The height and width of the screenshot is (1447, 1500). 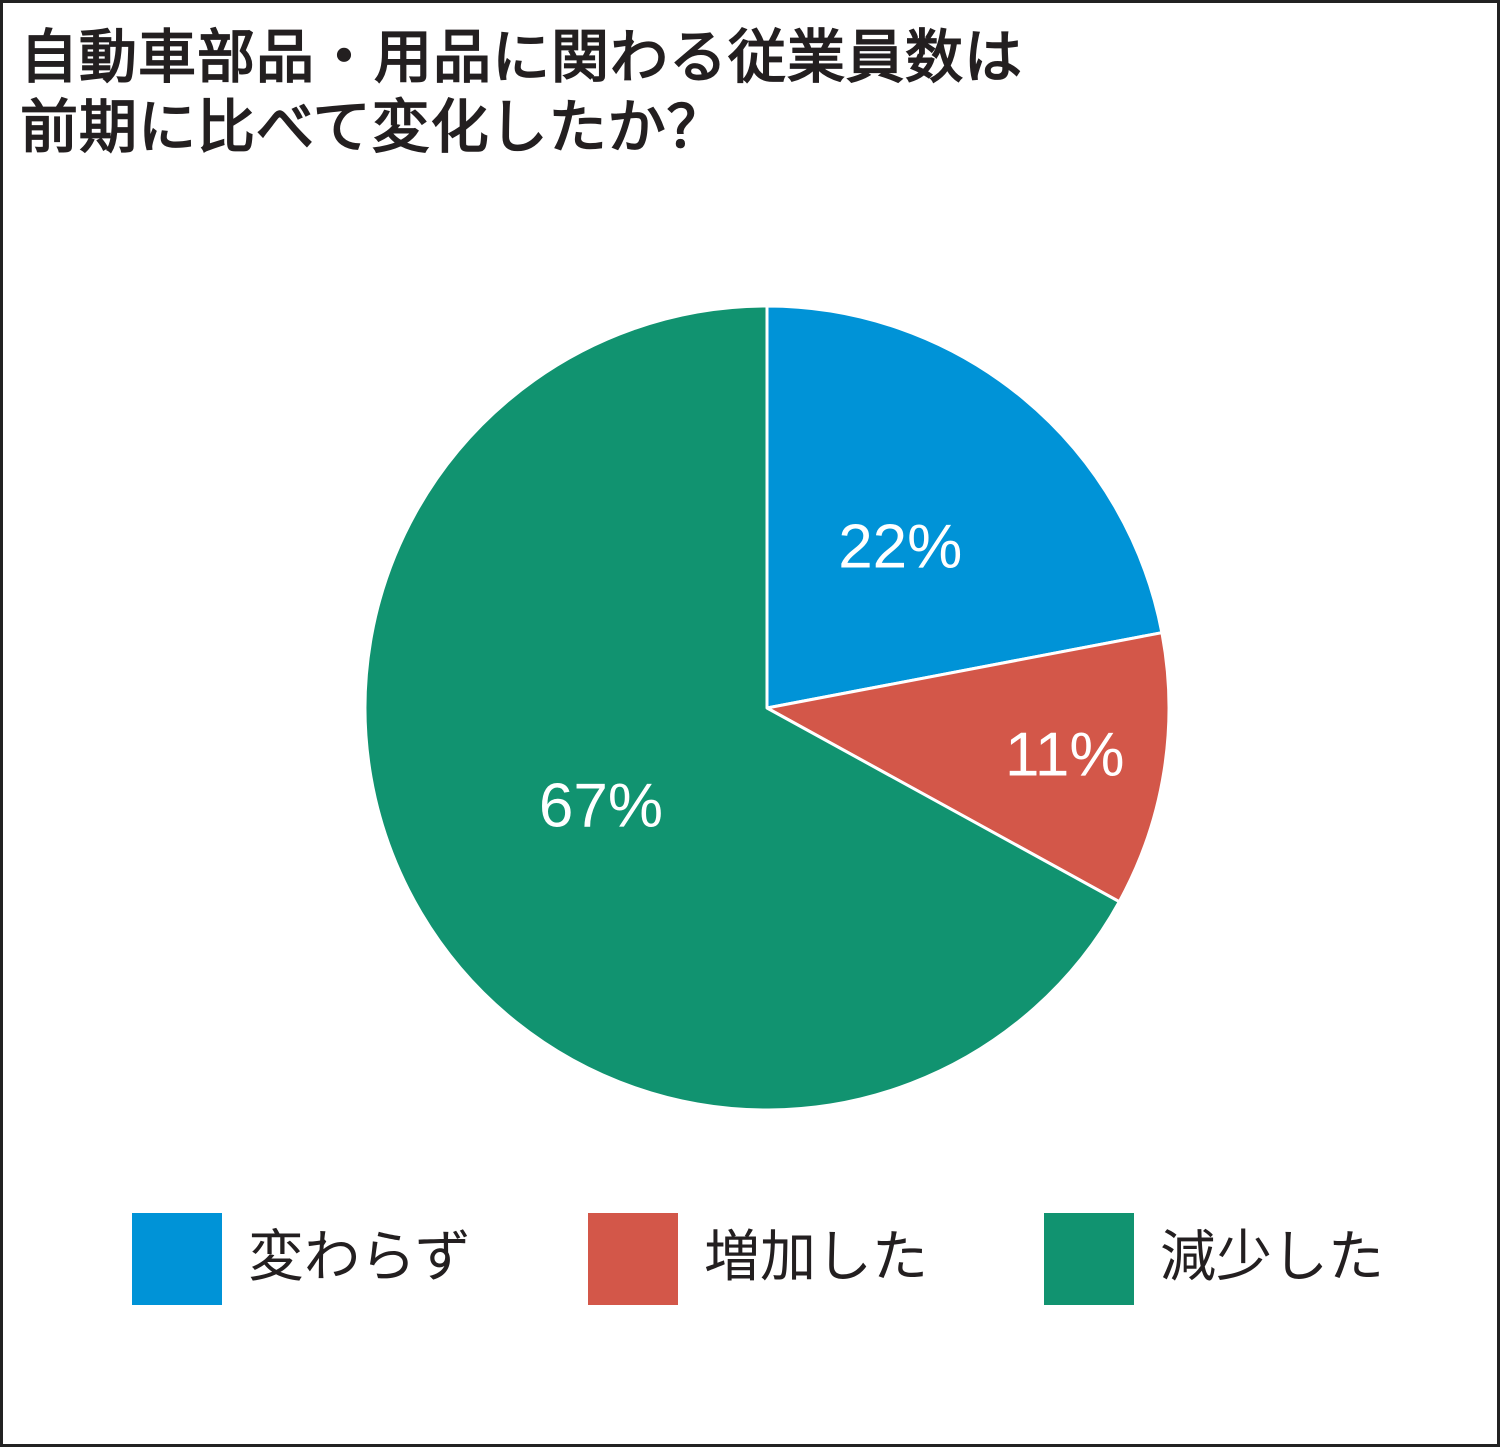 I want to click on pie-label-kawarazu: 22%, so click(x=900, y=546).